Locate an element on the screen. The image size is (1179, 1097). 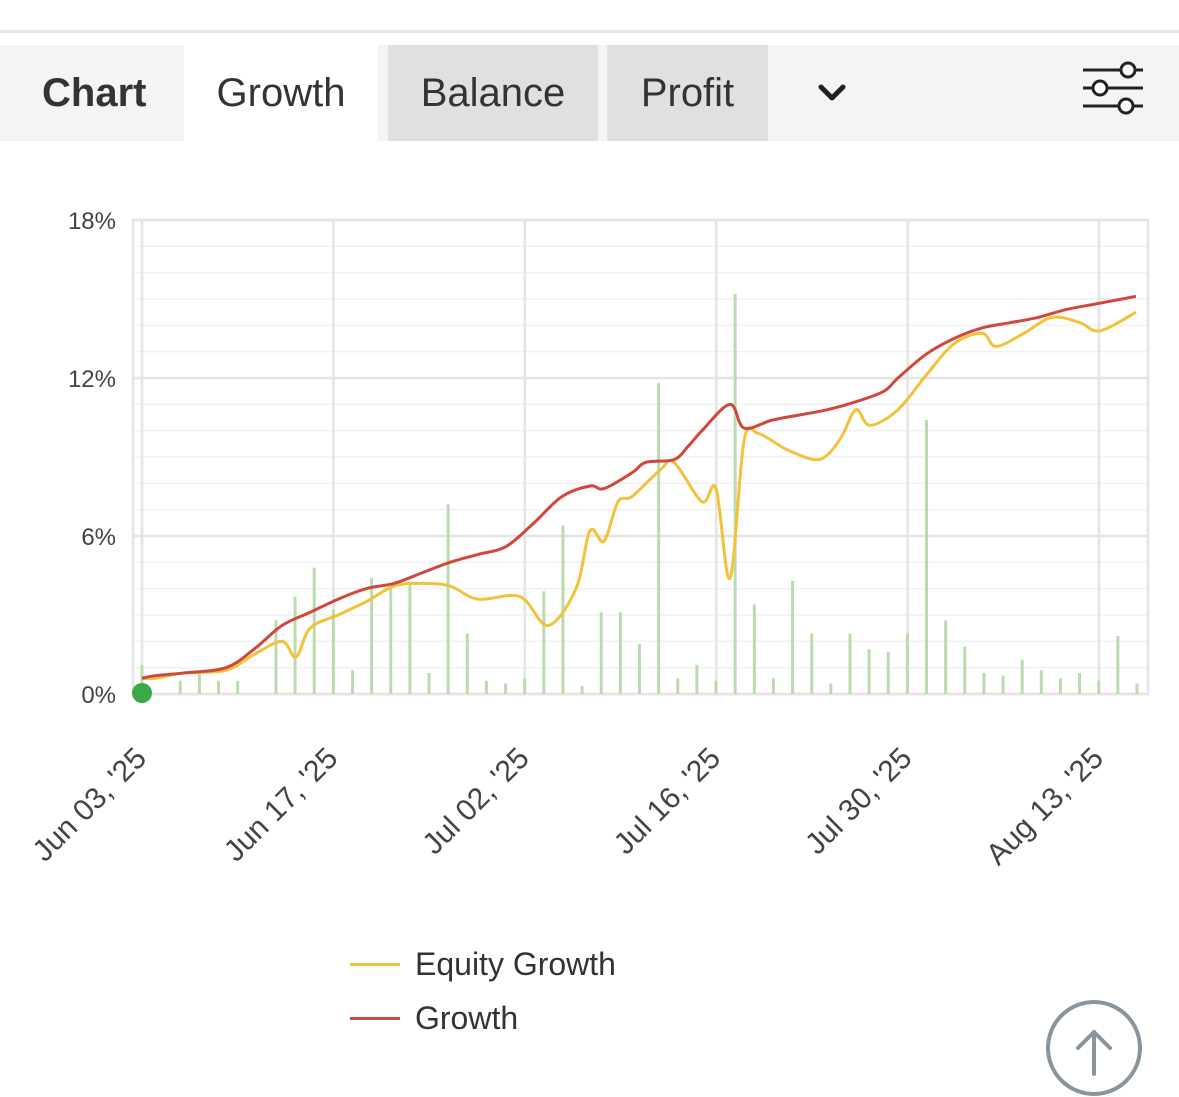
arrow-up-icon is located at coordinates (1094, 1053).